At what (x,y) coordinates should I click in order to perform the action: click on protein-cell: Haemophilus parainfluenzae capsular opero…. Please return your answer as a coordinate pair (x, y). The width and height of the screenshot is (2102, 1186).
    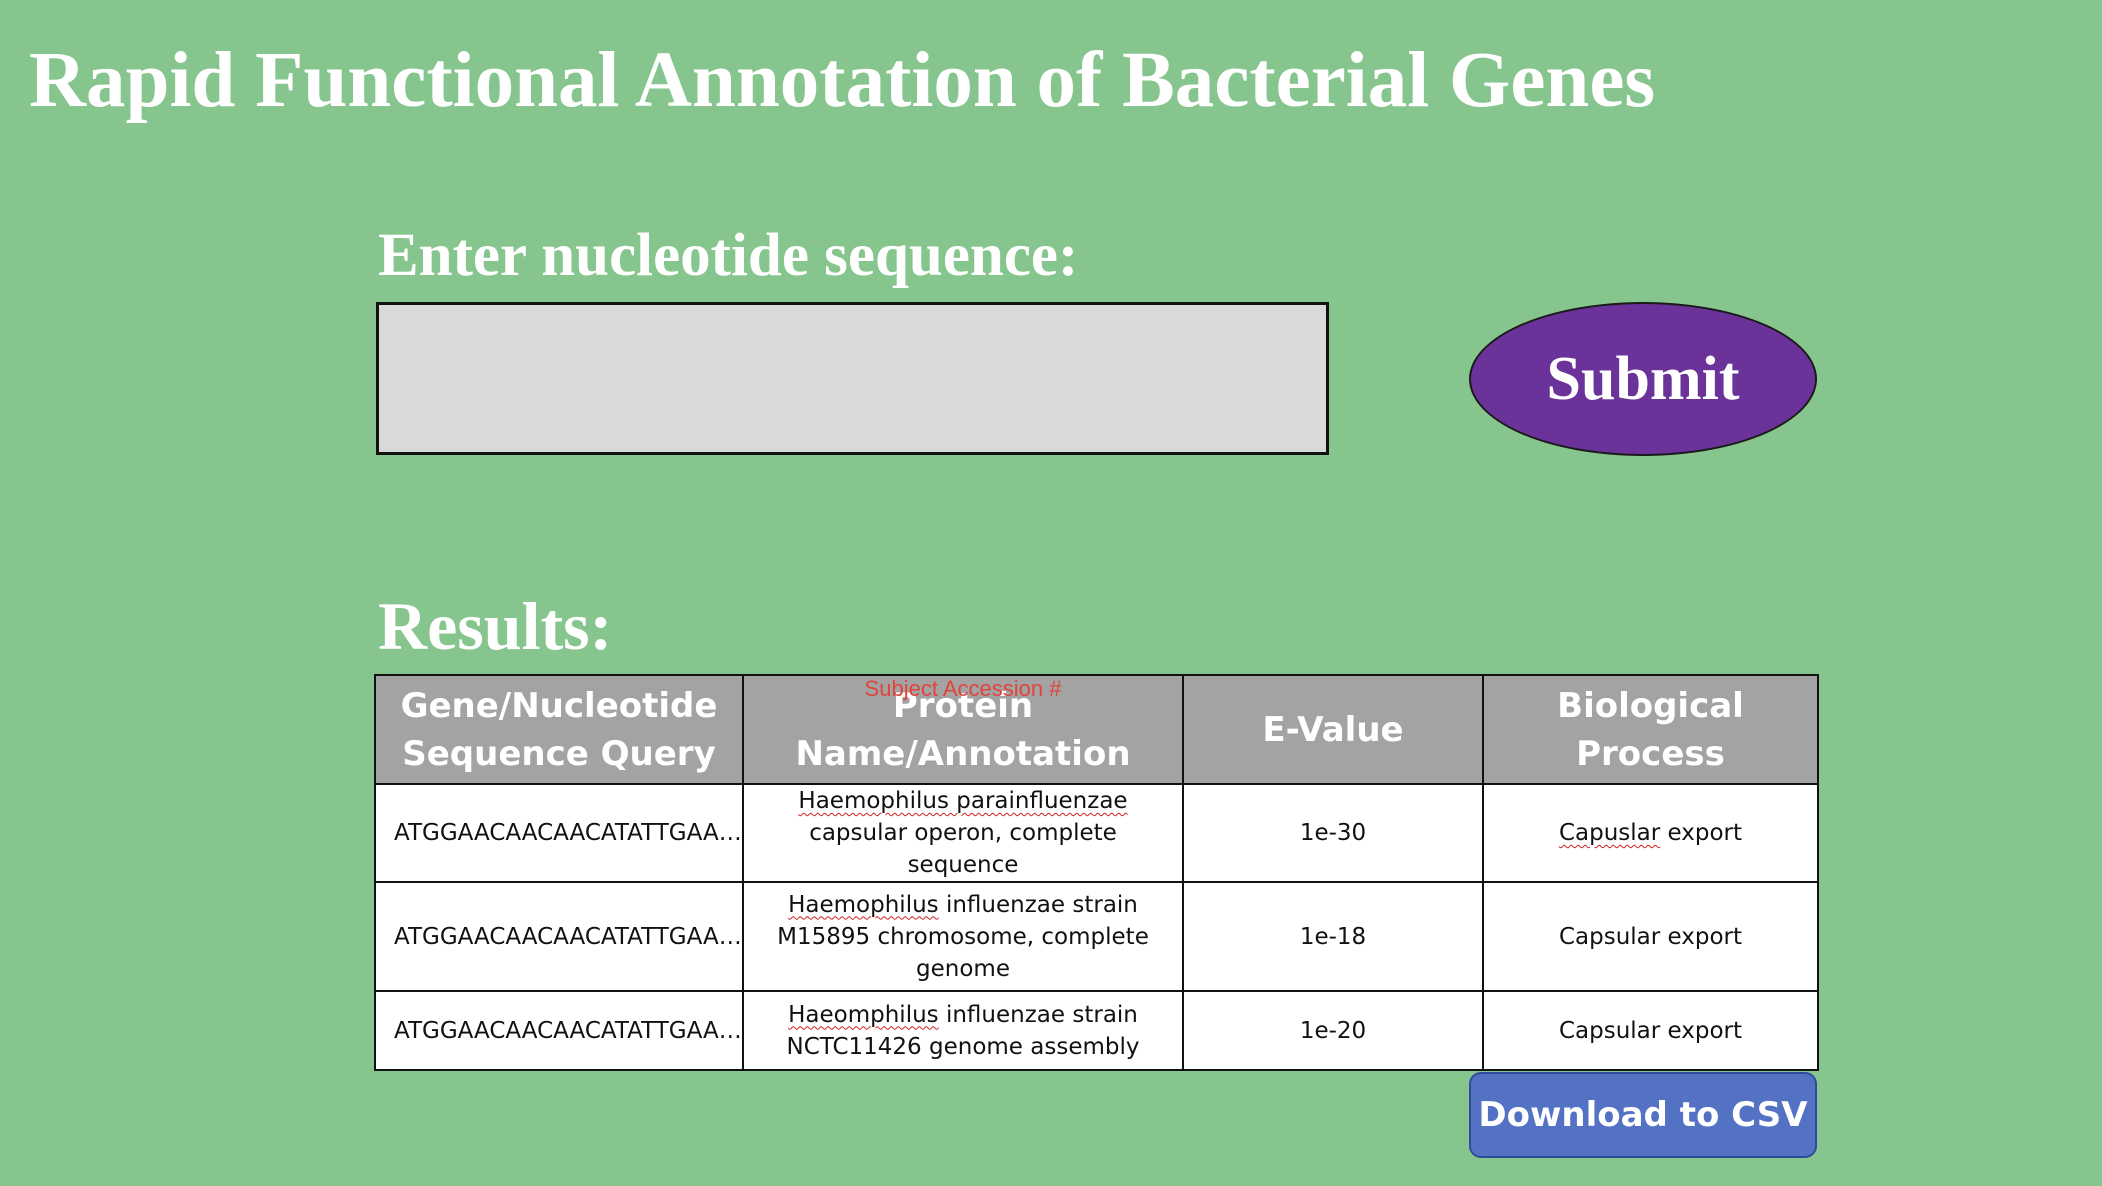
    Looking at the image, I should click on (963, 833).